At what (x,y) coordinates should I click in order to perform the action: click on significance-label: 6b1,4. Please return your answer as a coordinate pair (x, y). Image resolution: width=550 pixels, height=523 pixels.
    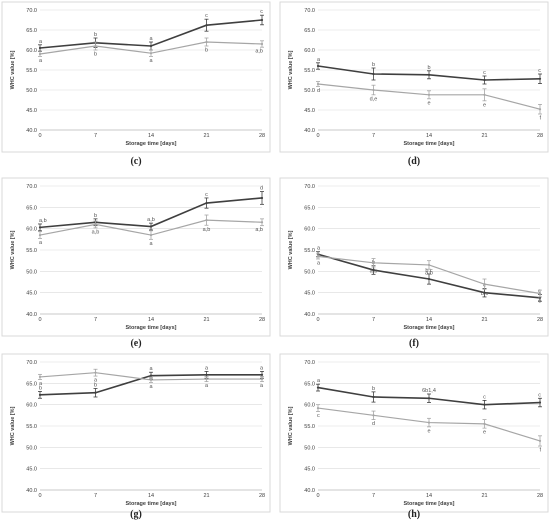
    Looking at the image, I should click on (429, 391).